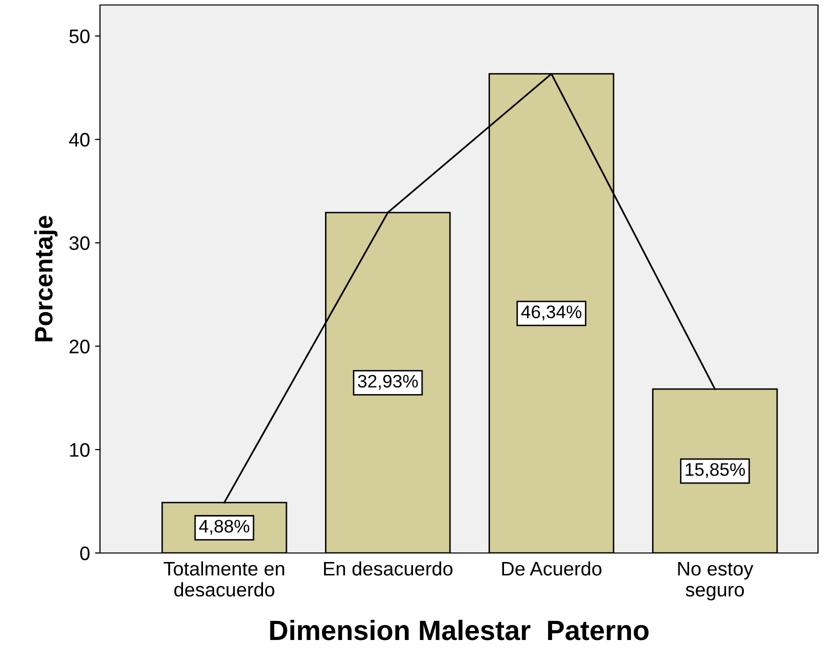 This screenshot has height=668, width=826. I want to click on x-axis-title: Dimension Malestar Paterno, so click(459, 630).